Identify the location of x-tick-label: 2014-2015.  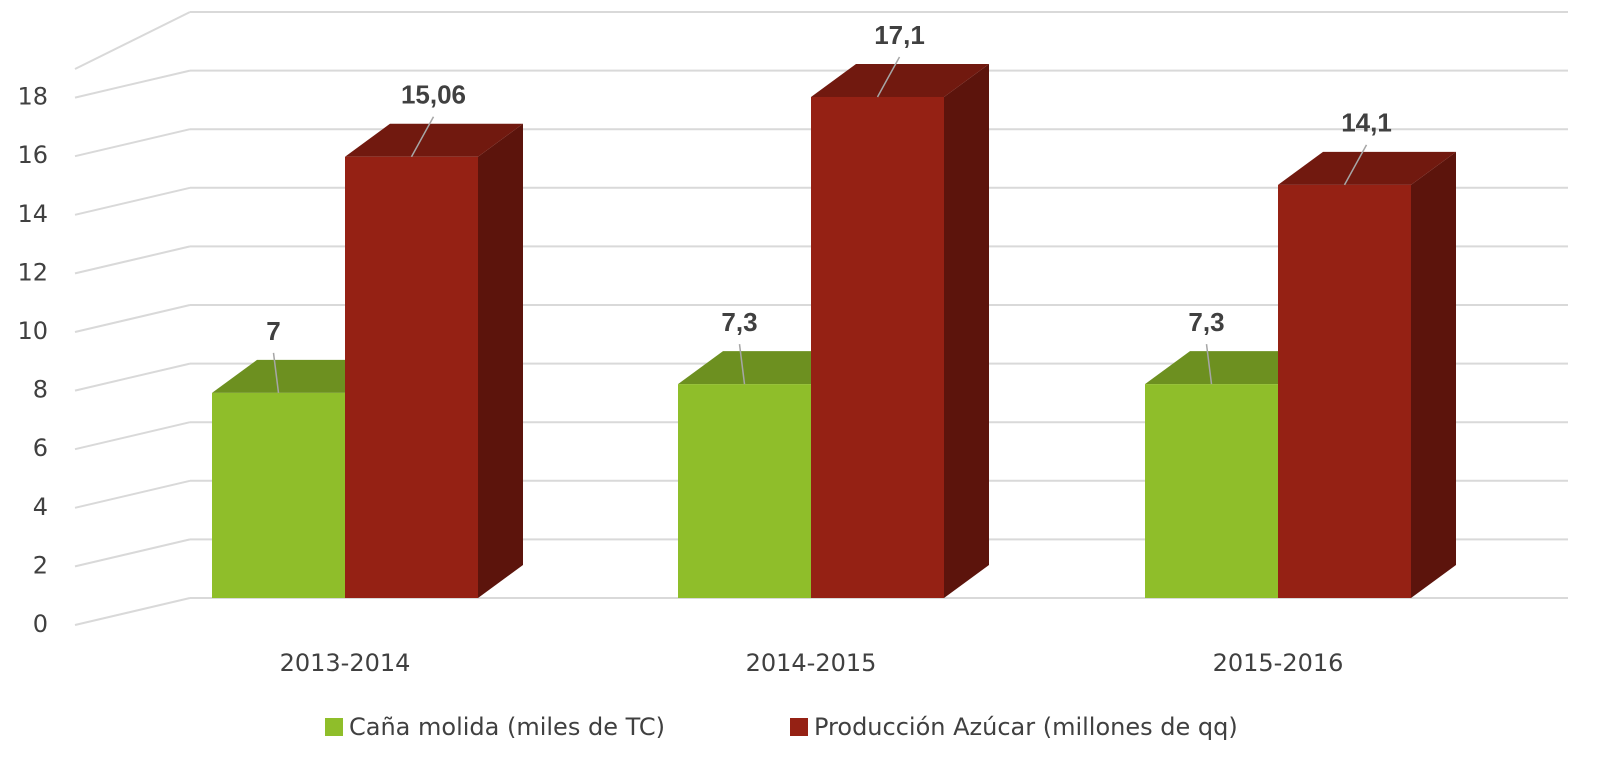
(811, 663).